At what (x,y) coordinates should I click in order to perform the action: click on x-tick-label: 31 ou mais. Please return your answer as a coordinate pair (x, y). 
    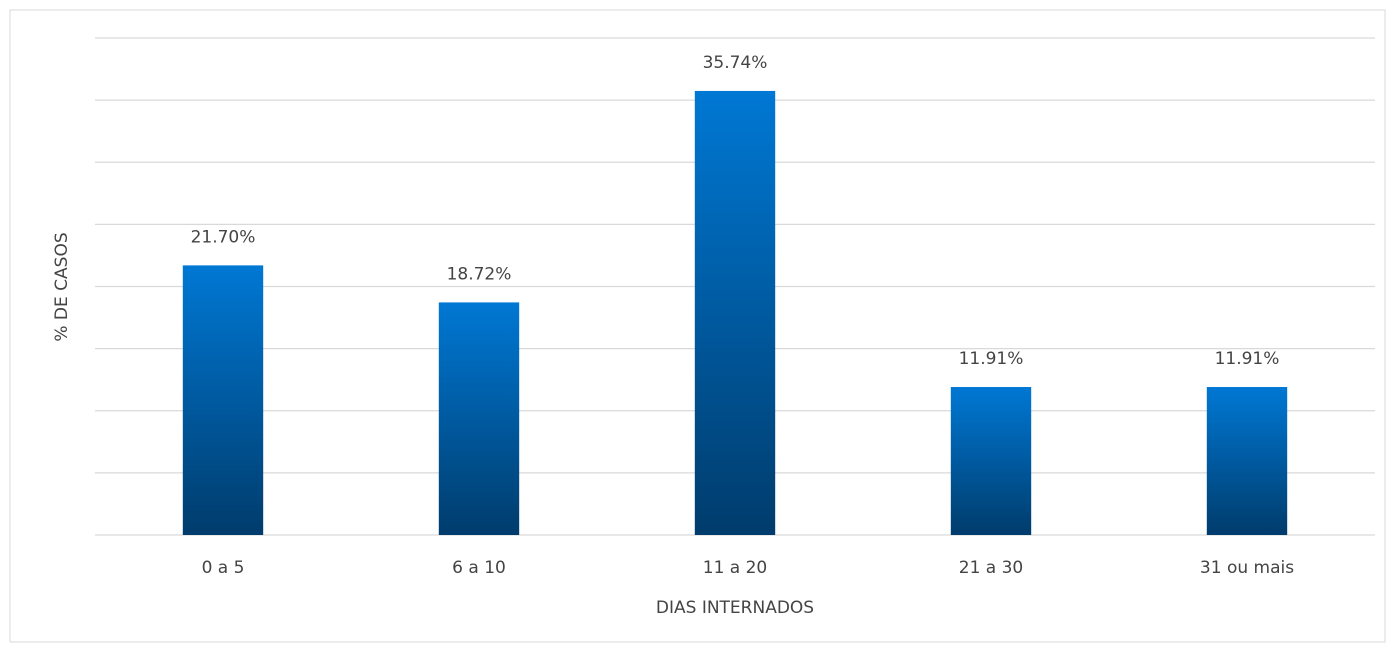
    Looking at the image, I should click on (1247, 568).